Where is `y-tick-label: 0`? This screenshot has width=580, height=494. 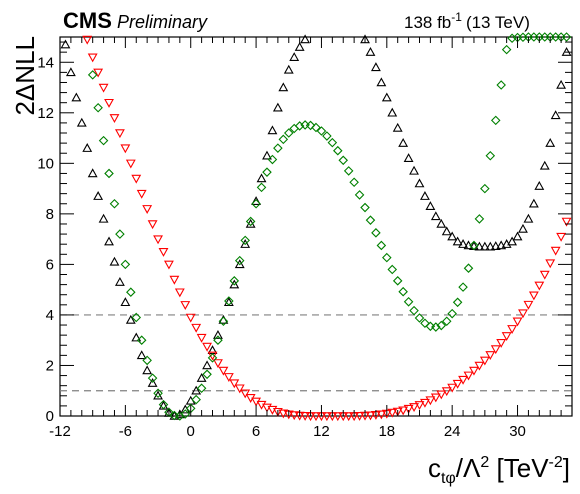
y-tick-label: 0 is located at coordinates (50, 416).